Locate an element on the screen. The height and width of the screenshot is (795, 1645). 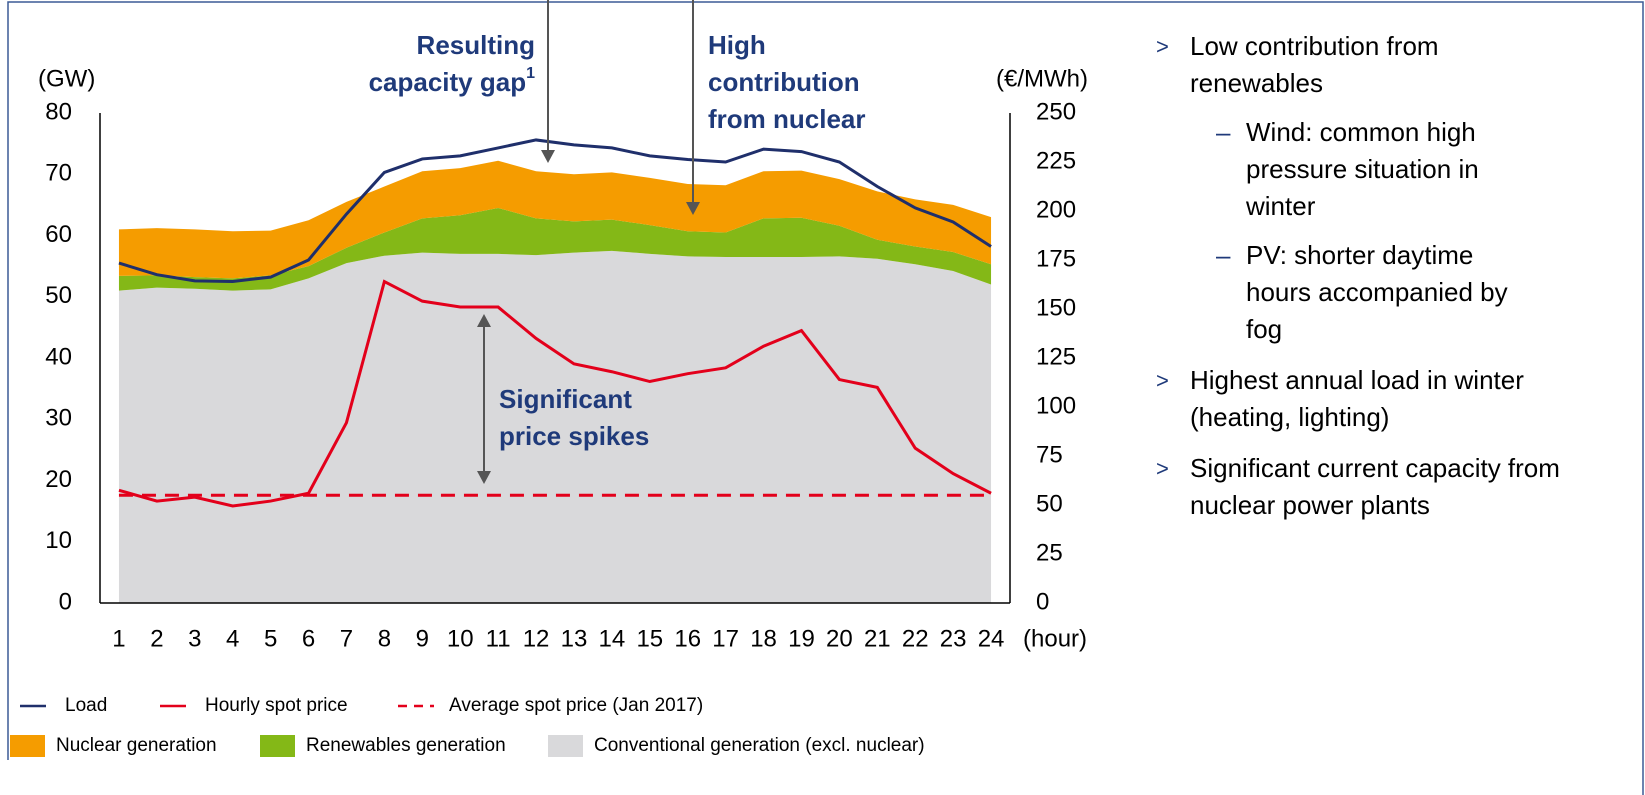
y2-axis-label: (€/MWh) is located at coordinates (1042, 78).